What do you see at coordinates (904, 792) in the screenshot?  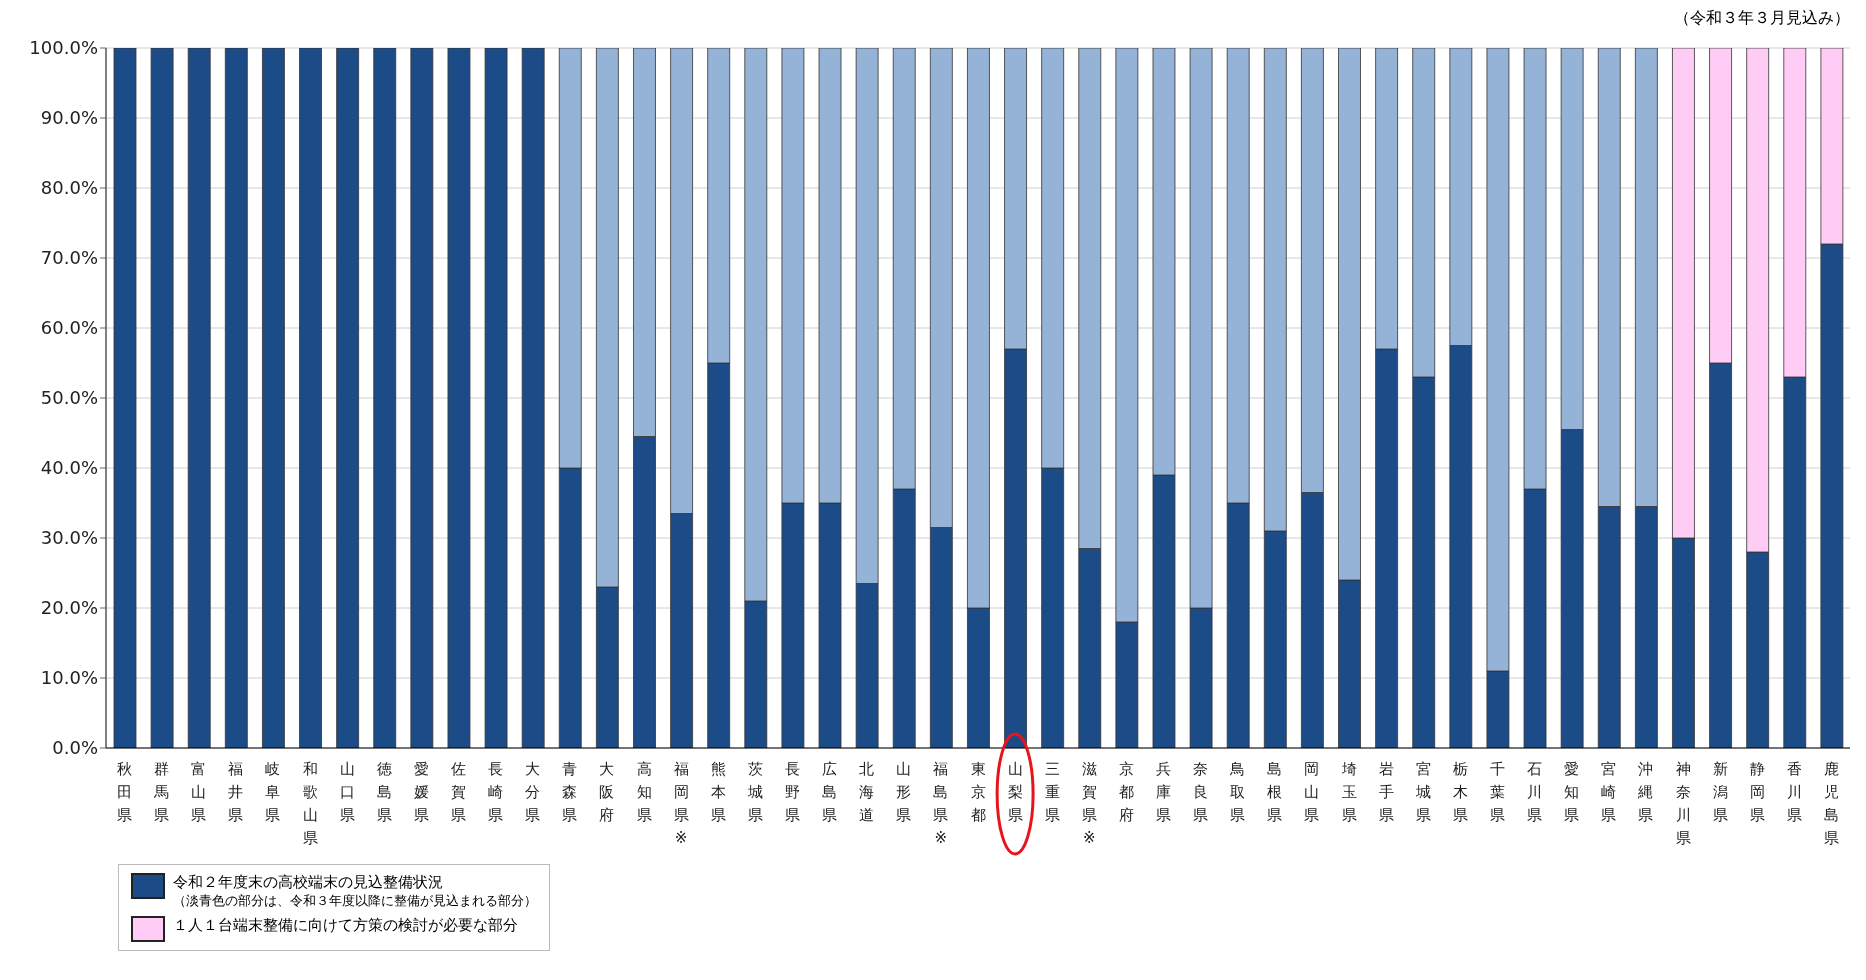 I see `x-tick-label: 山形県` at bounding box center [904, 792].